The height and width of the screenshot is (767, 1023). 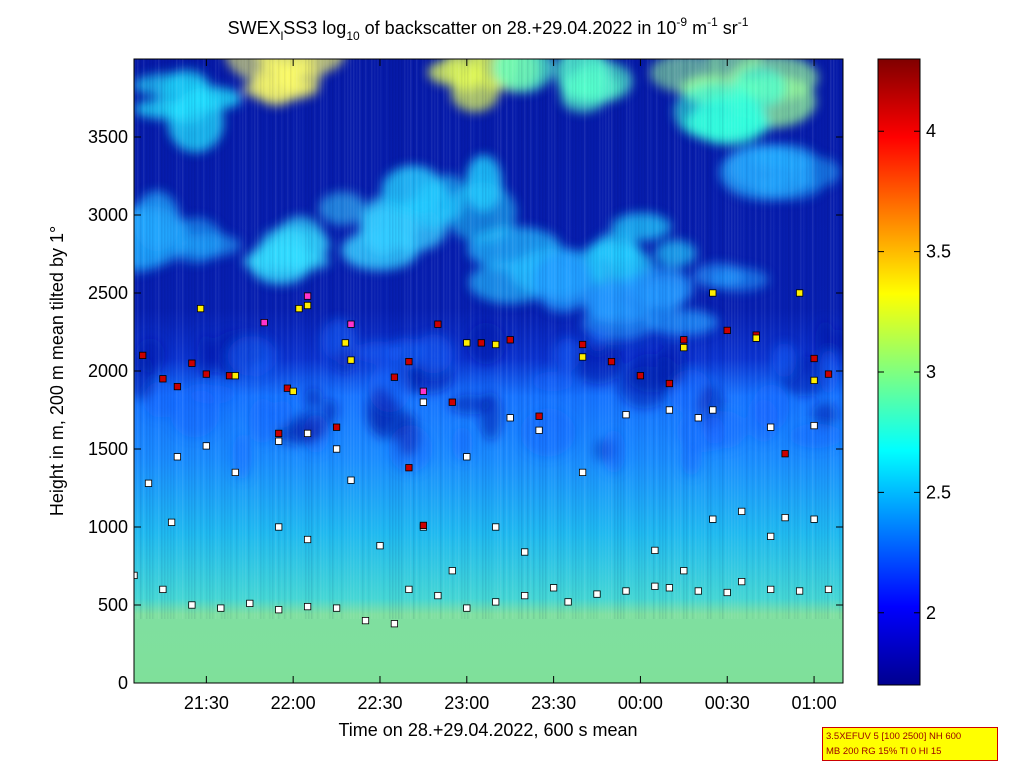 What do you see at coordinates (931, 613) in the screenshot?
I see `colorbar-tick-label-0: 2` at bounding box center [931, 613].